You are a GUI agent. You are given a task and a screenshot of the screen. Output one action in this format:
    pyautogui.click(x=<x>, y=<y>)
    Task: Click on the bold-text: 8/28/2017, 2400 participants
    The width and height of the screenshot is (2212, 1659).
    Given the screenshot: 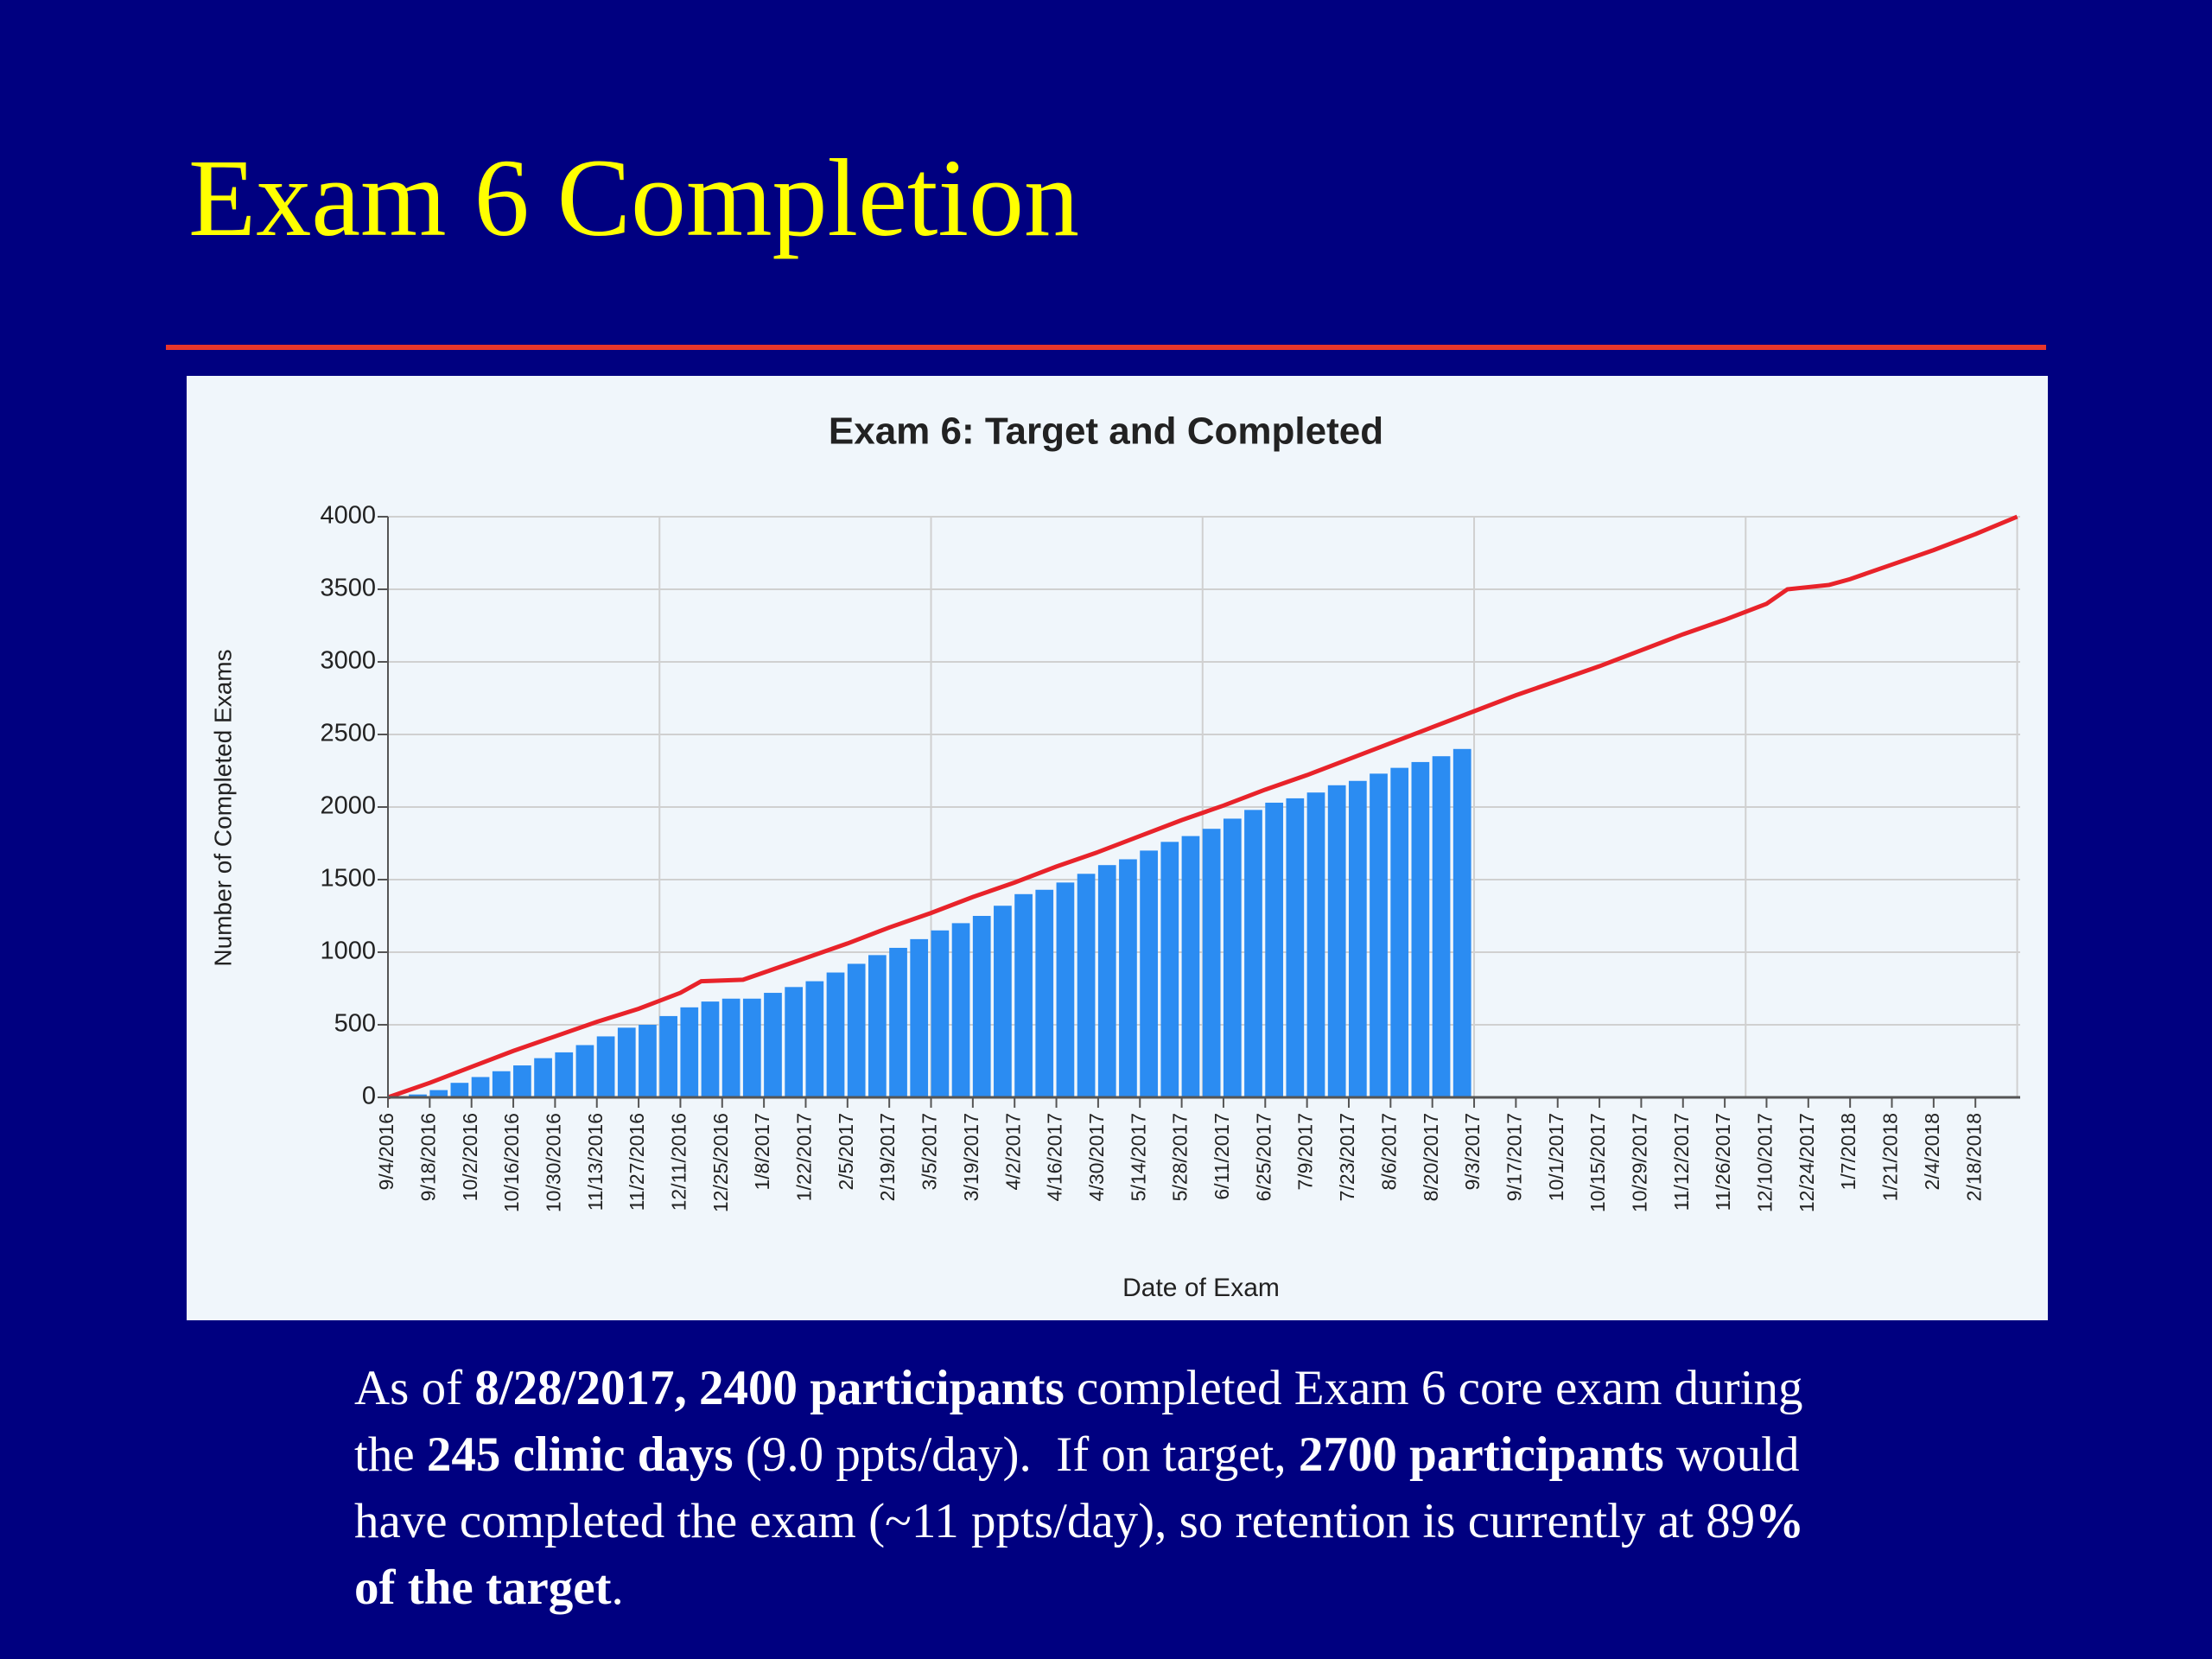 What is the action you would take?
    pyautogui.click(x=769, y=1388)
    